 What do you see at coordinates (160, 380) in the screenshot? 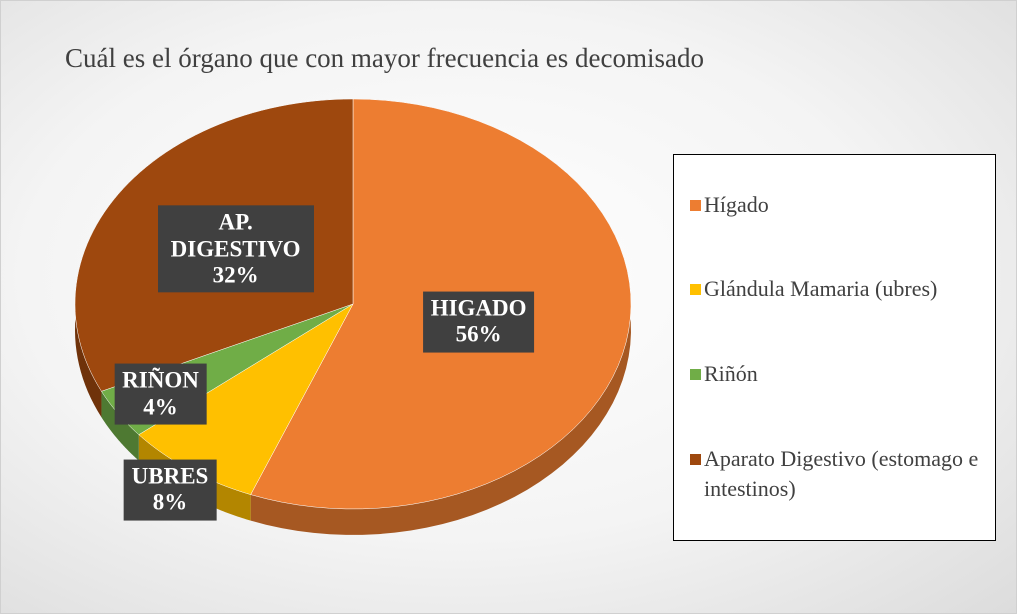
I see `data-label-name: RIÑON` at bounding box center [160, 380].